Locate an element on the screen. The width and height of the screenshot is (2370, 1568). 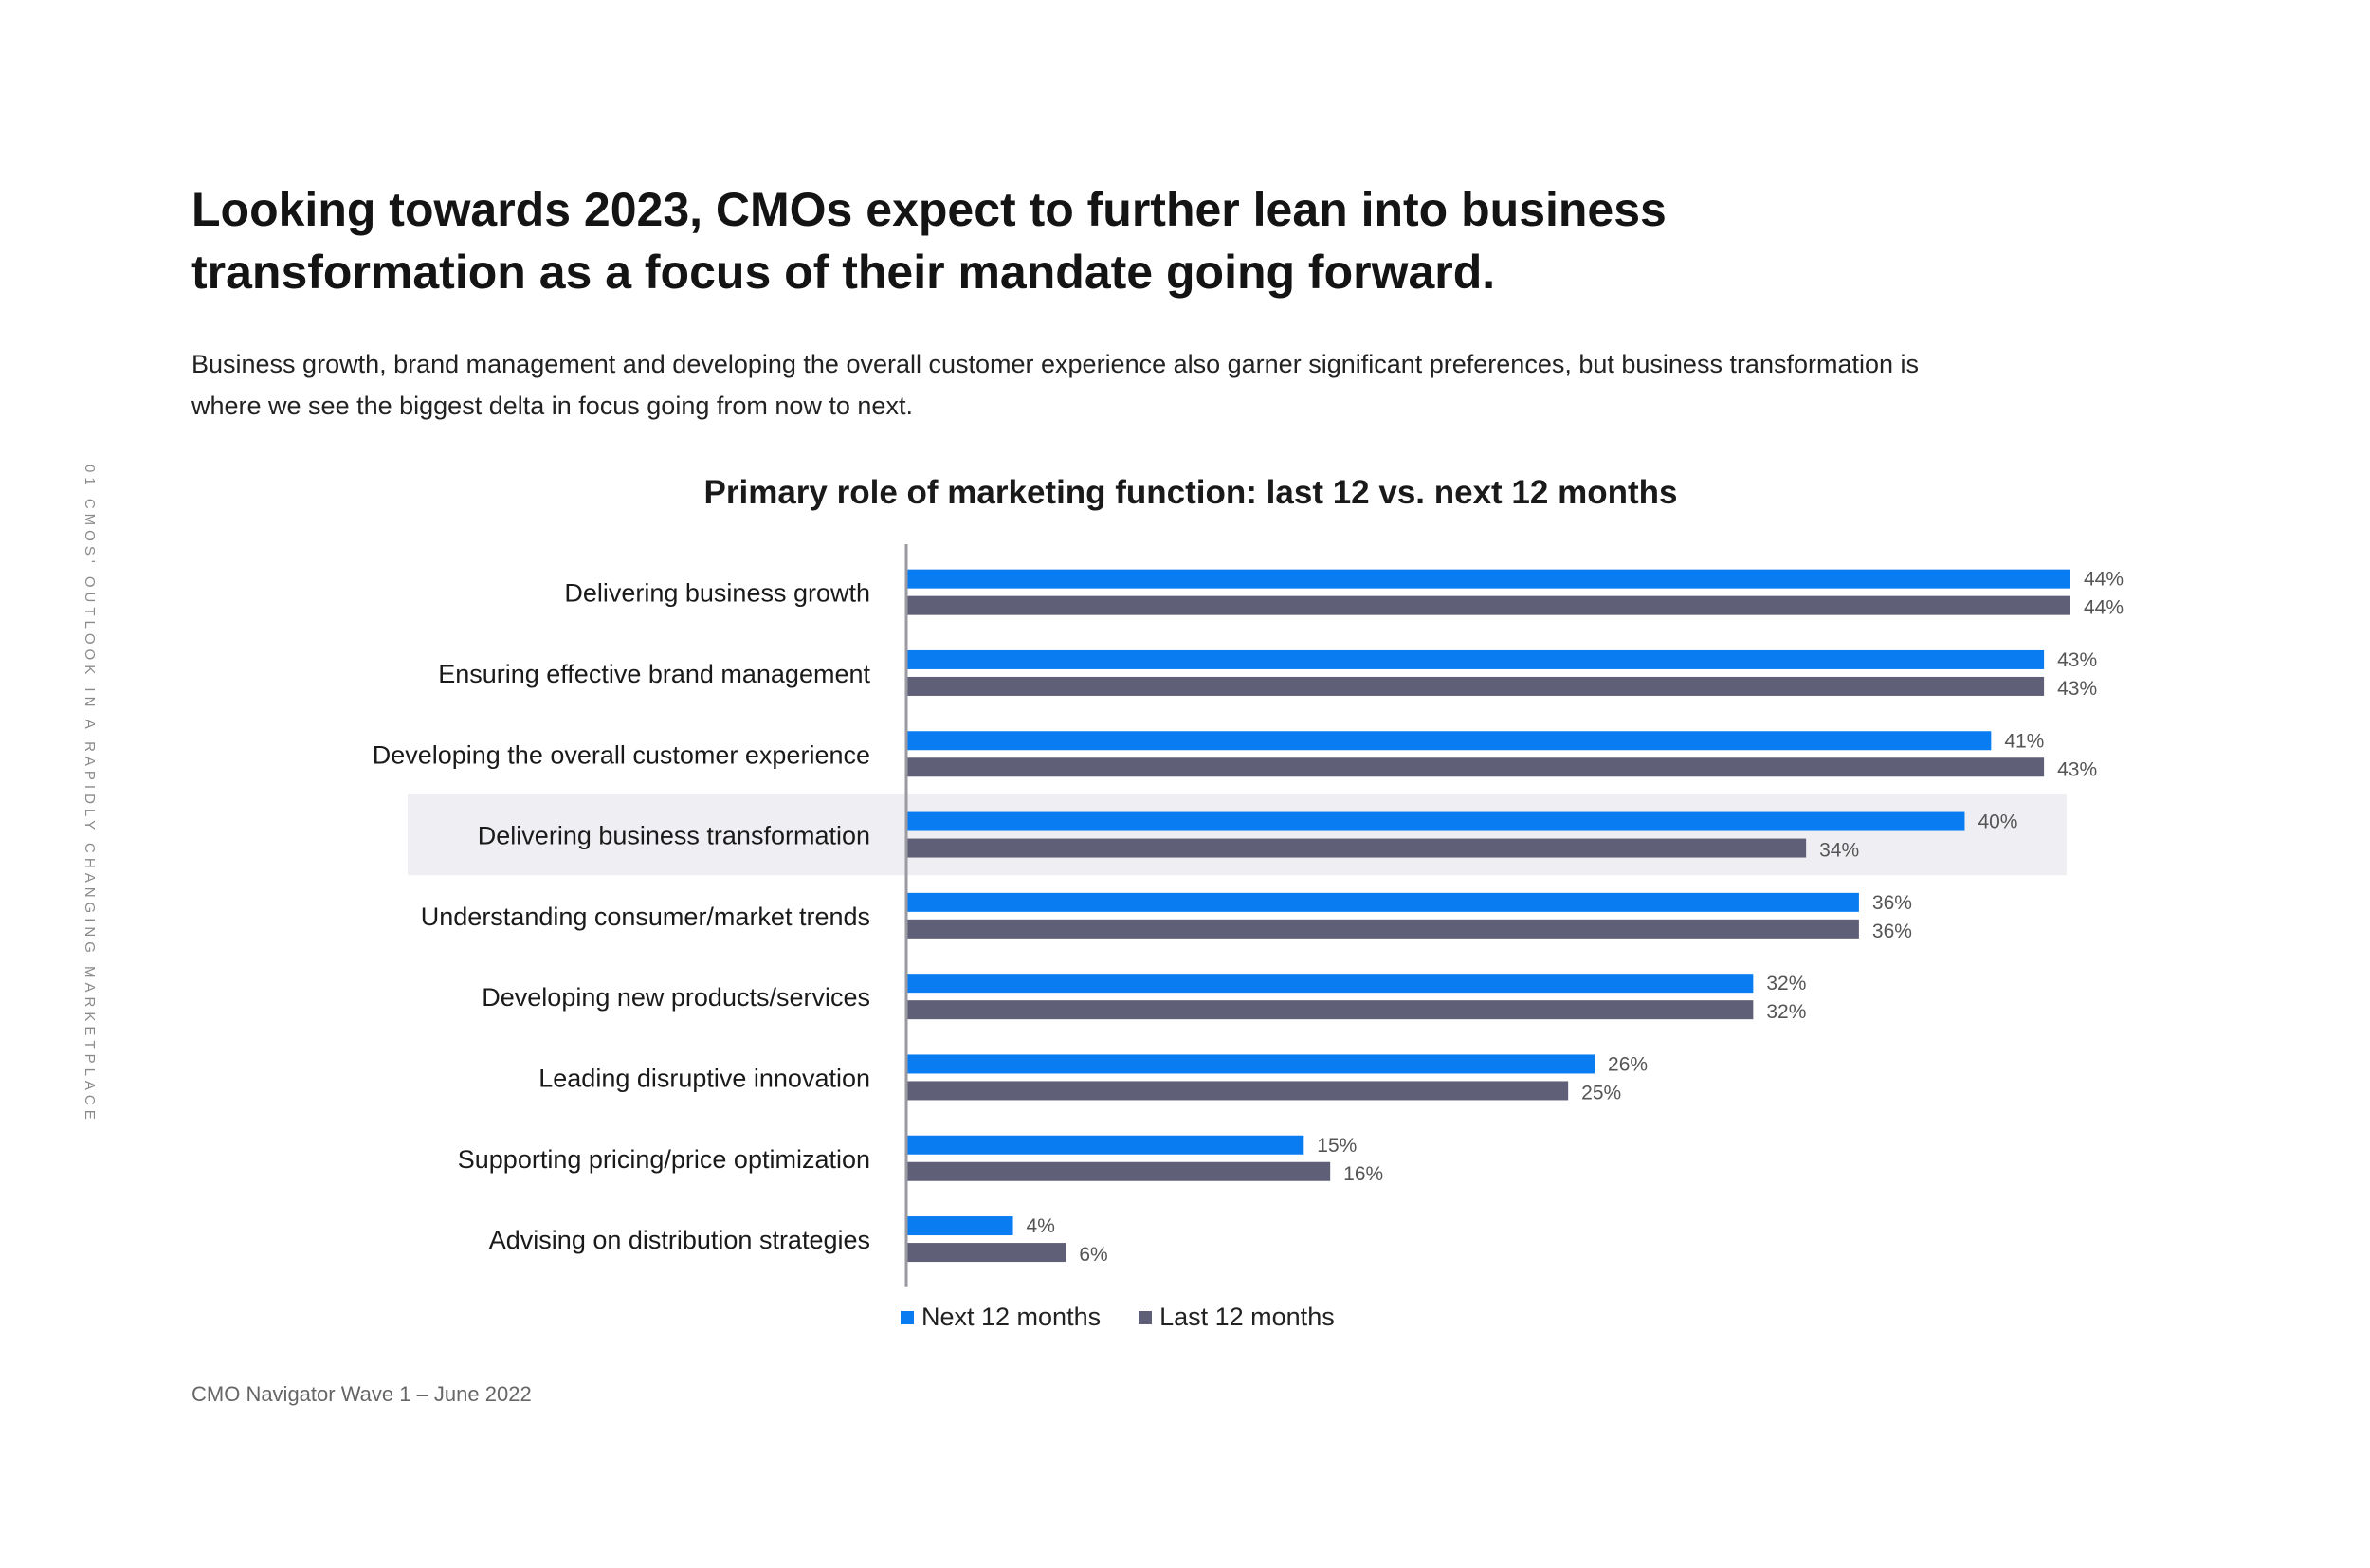
category-label: Delivering business transformation is located at coordinates (674, 836).